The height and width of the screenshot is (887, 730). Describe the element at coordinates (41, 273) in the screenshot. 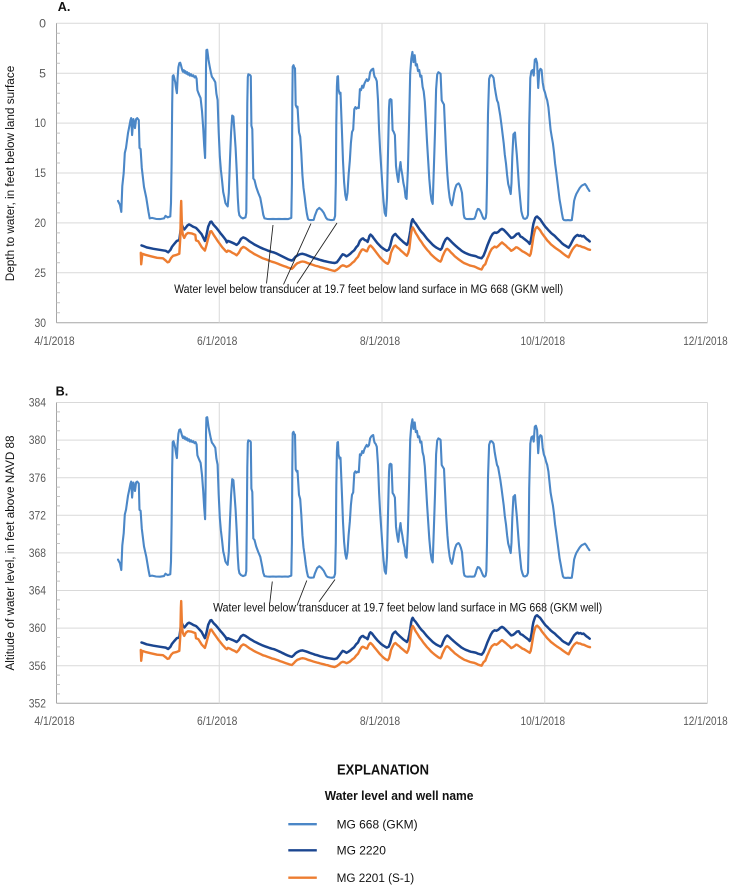

I see `svg-text: 25` at that location.